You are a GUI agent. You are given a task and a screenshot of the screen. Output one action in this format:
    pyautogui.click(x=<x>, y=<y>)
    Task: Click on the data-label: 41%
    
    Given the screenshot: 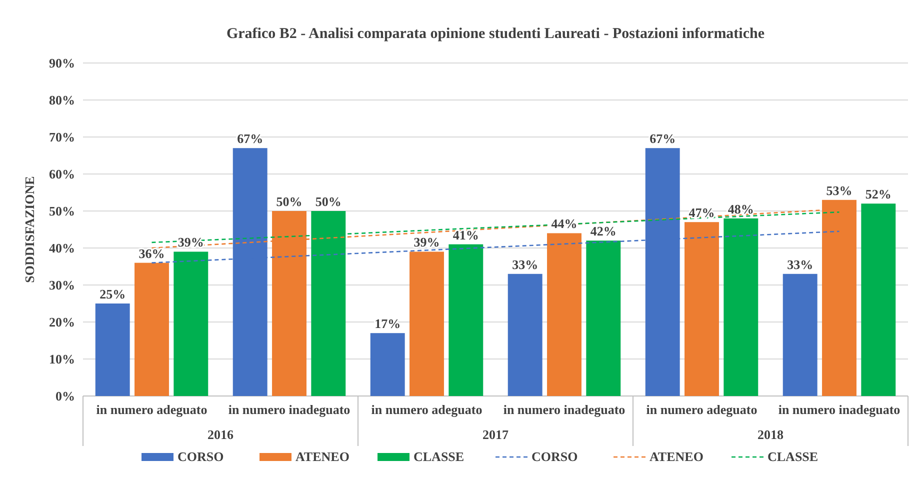 What is the action you would take?
    pyautogui.click(x=465, y=234)
    